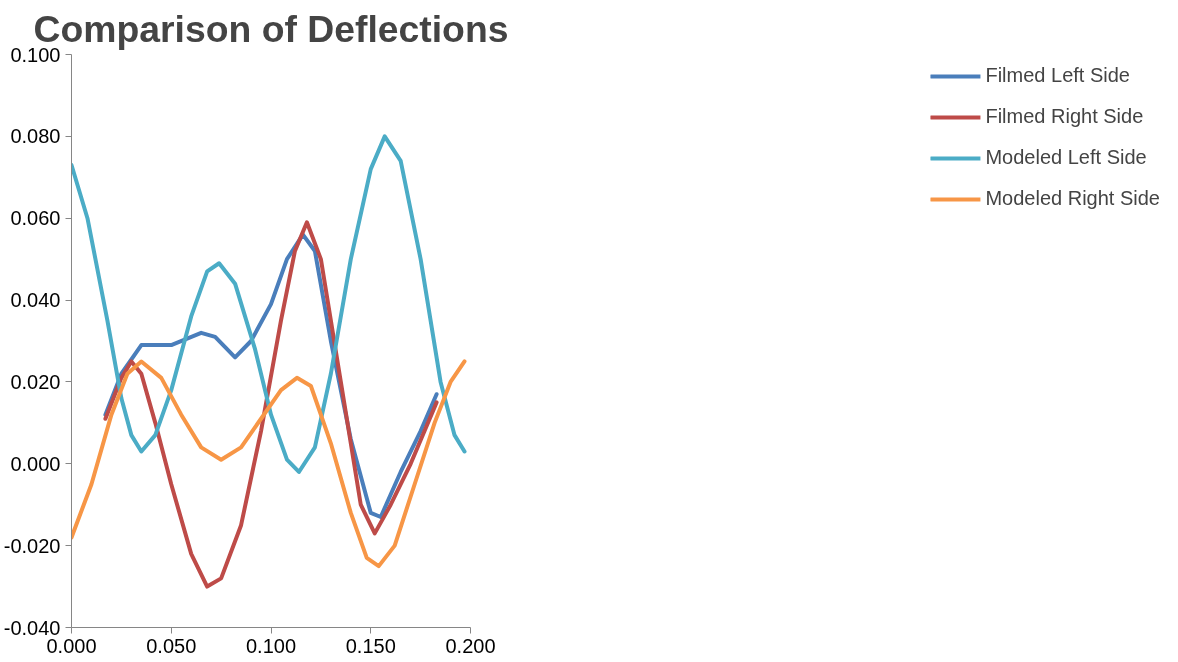  What do you see at coordinates (269, 464) in the screenshot?
I see `line-series` at bounding box center [269, 464].